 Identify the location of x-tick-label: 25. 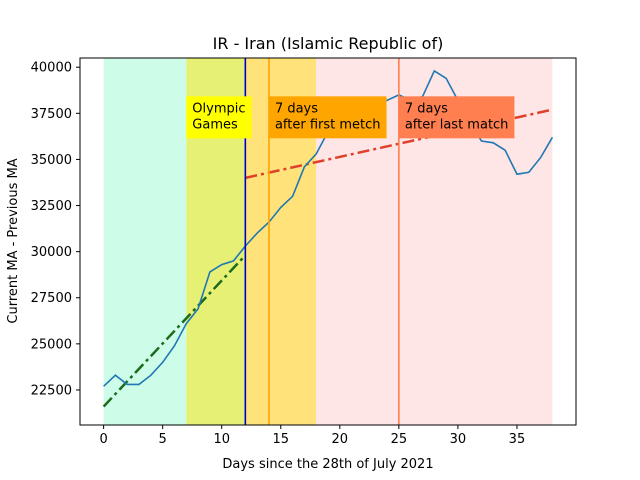
(399, 439).